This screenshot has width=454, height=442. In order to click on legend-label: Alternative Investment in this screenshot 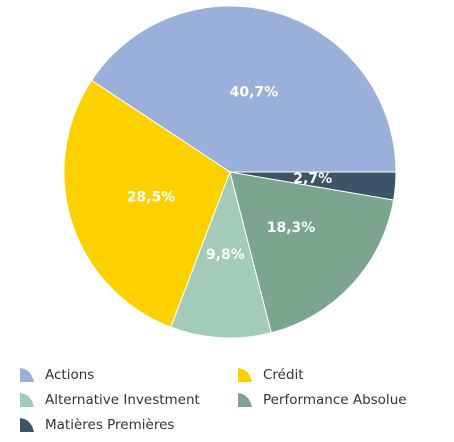, I will do `click(122, 400)`.